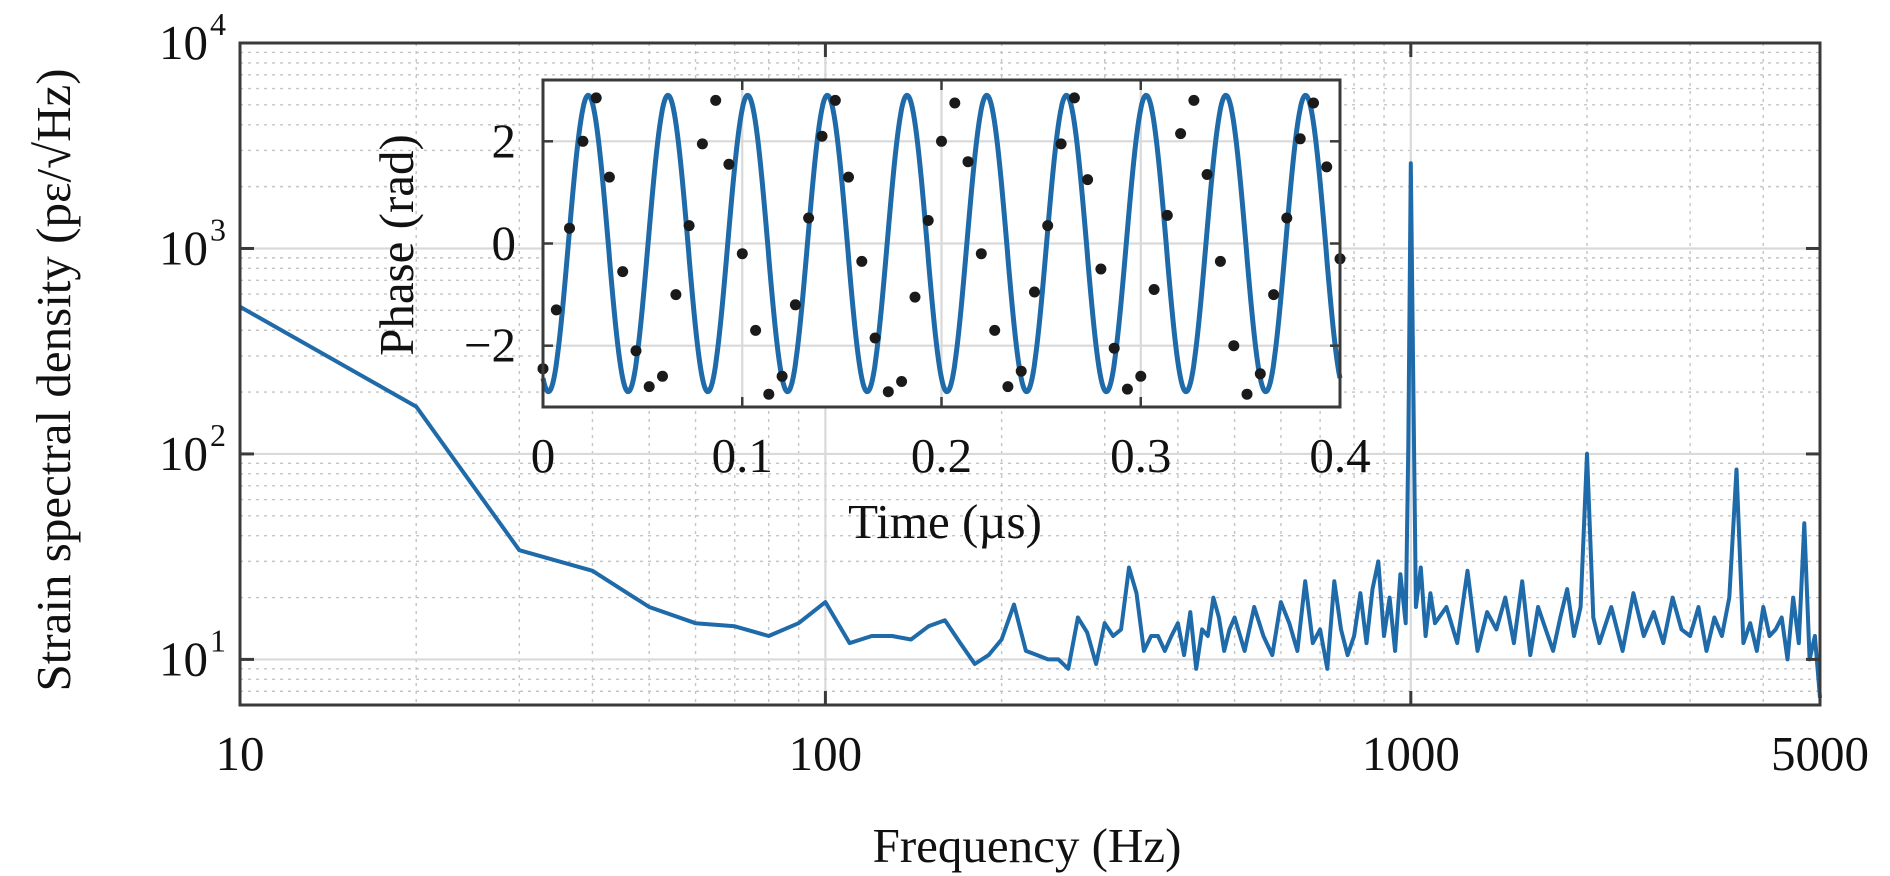  Describe the element at coordinates (396, 245) in the screenshot. I see `inset-y-axis-label: Phase (rad)` at that location.